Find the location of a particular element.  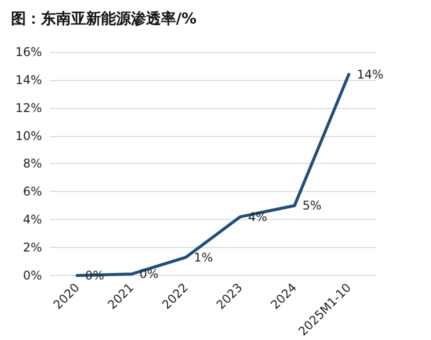

y-tick-label: 12% is located at coordinates (28, 107).